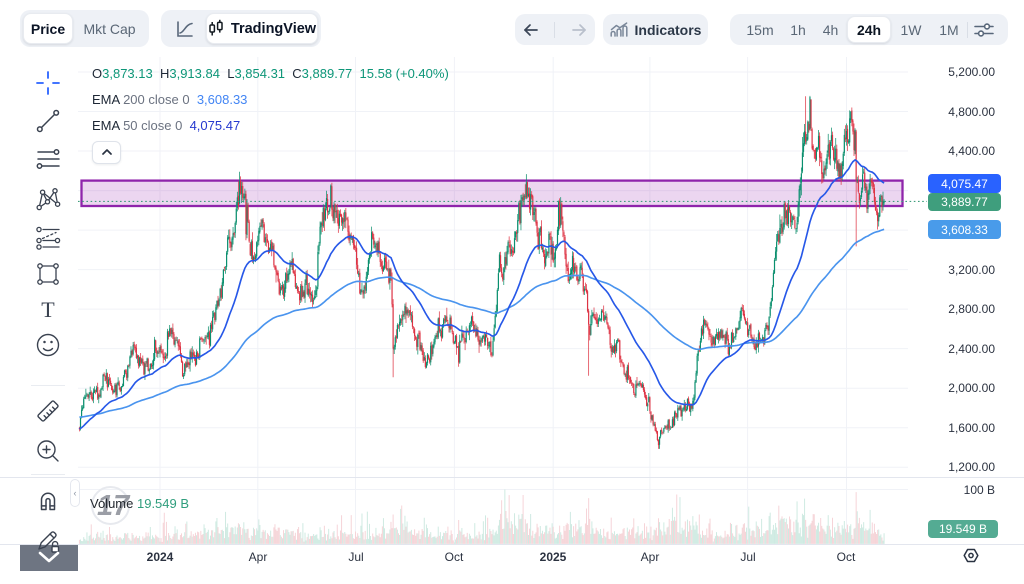 This screenshot has width=1024, height=584. What do you see at coordinates (48, 309) in the screenshot?
I see `svg-text: T` at bounding box center [48, 309].